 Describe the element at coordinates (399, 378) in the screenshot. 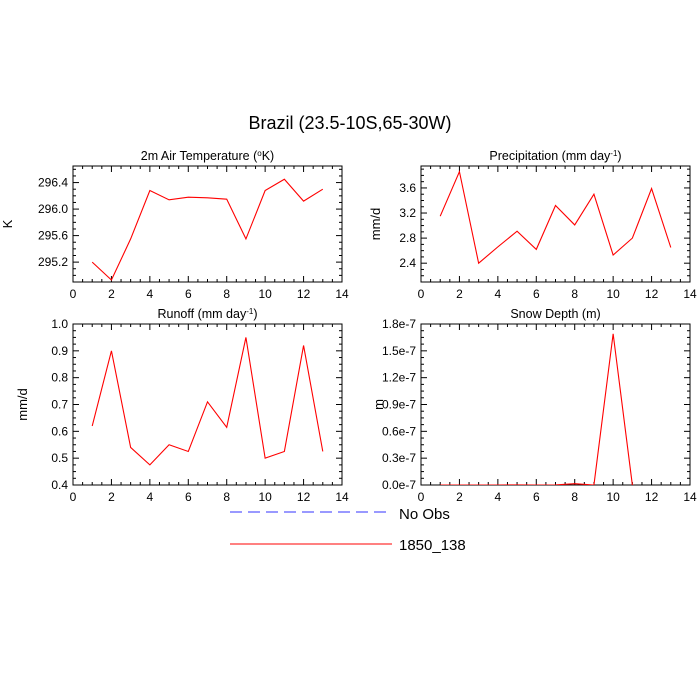

I see `y-tick-label: 1.2e-7` at that location.